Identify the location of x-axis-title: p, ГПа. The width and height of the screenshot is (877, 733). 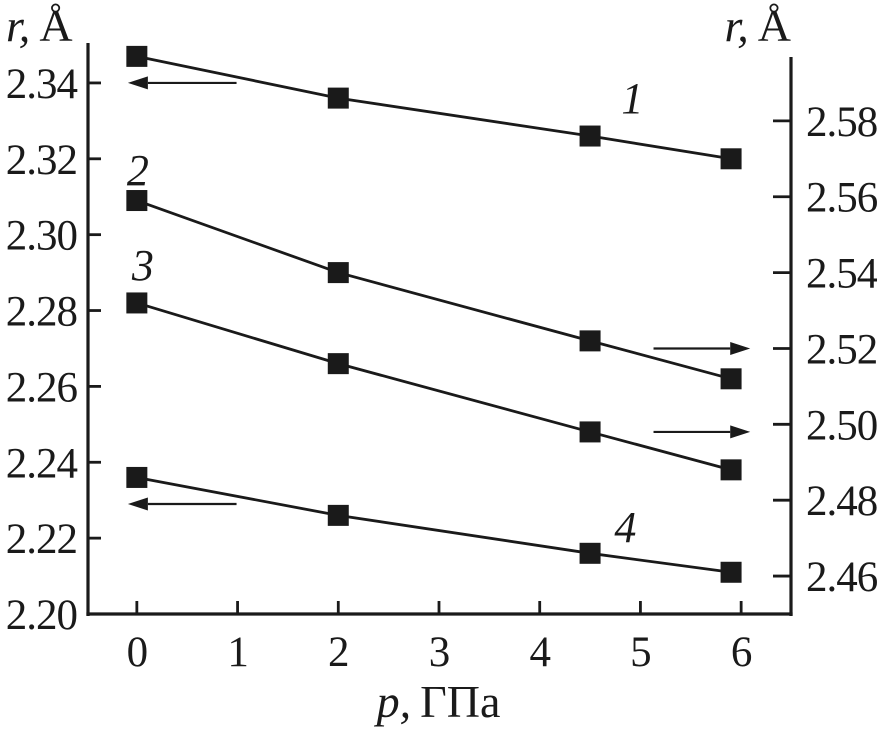
(438, 702).